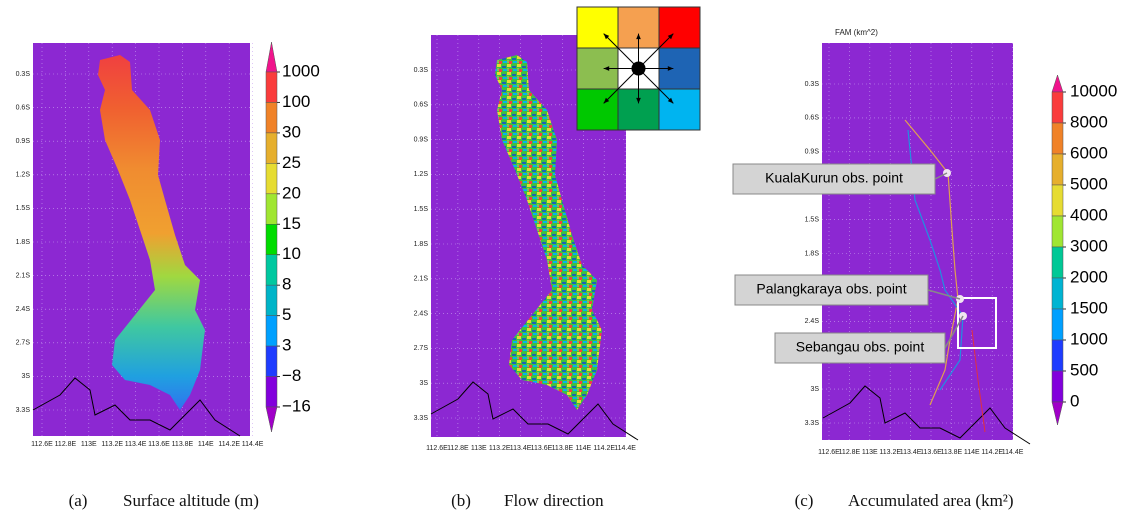  What do you see at coordinates (421, 174) in the screenshot?
I see `y-tick-label: 1.2S` at bounding box center [421, 174].